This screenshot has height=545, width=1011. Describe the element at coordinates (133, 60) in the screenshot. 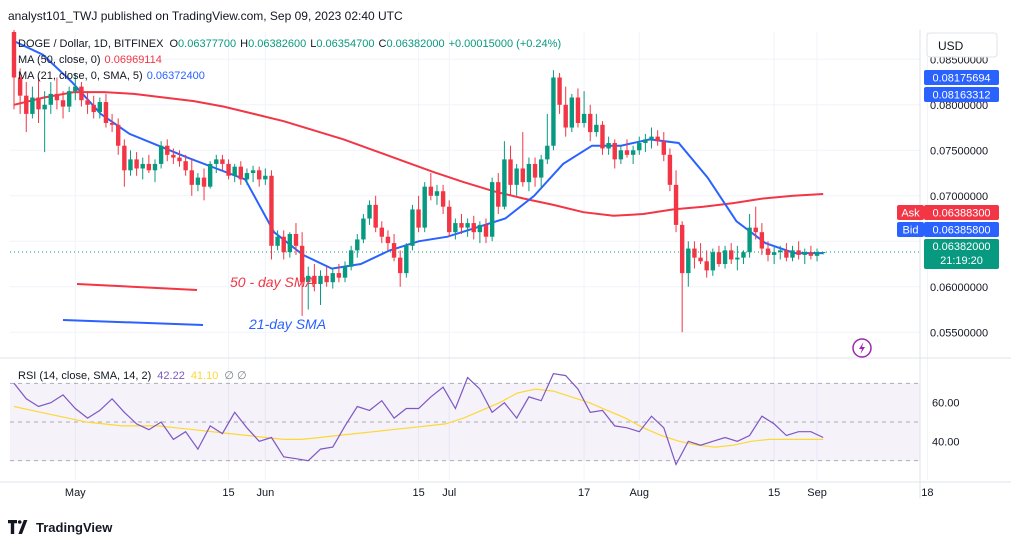

I see `legend-ma50-value: 0.06969114` at that location.